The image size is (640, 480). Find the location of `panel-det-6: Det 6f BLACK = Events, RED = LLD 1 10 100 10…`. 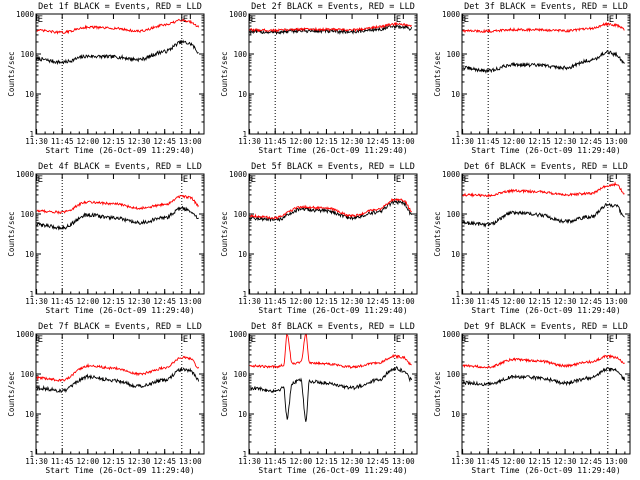

panel-det-6: Det 6f BLACK = Events, RED = LLD 1 10 100 10… is located at coordinates (532, 238).